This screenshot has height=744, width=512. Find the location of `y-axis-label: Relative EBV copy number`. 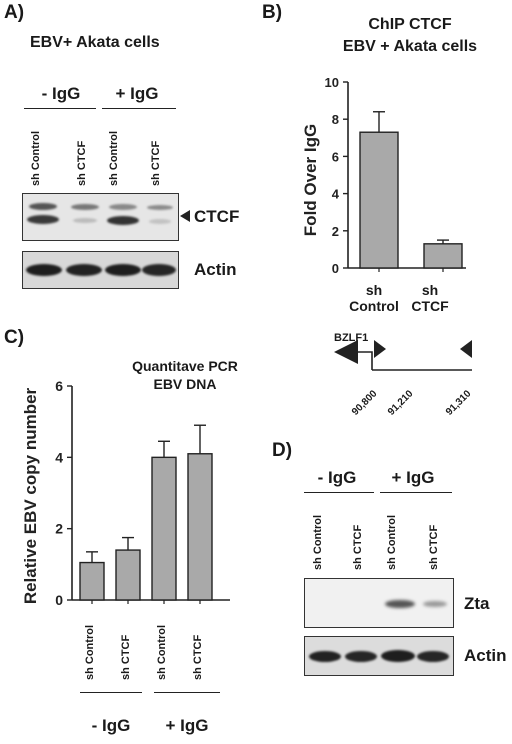

y-axis-label: Relative EBV copy number is located at coordinates (30, 495).